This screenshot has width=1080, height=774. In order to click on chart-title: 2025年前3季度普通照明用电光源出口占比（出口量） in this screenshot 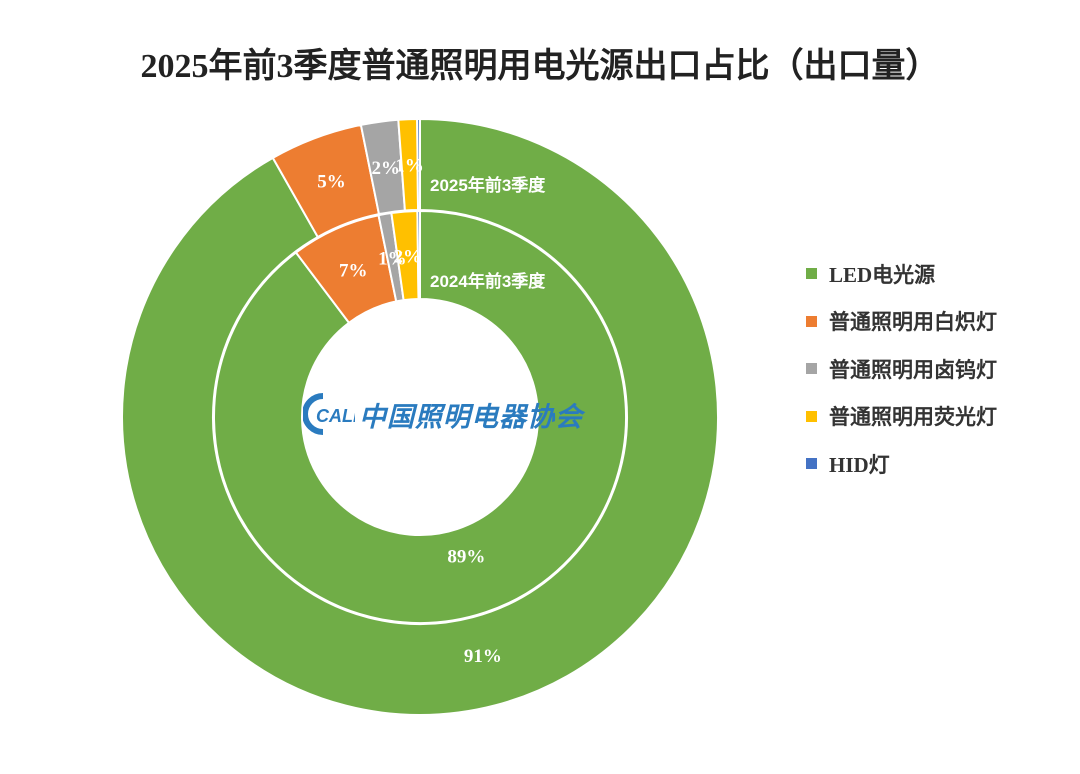, I will do `click(540, 66)`.